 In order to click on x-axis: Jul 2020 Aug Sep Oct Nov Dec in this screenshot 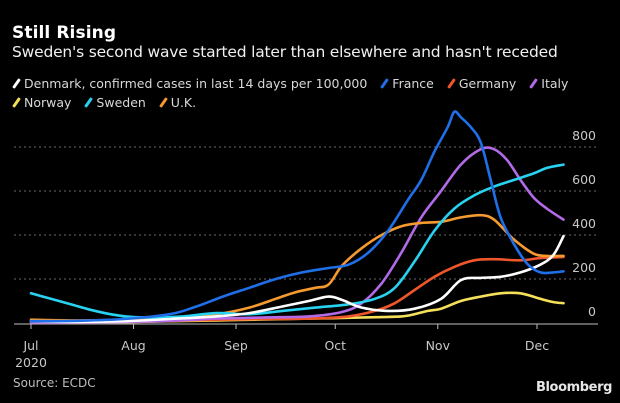, I will do `click(306, 346)`.